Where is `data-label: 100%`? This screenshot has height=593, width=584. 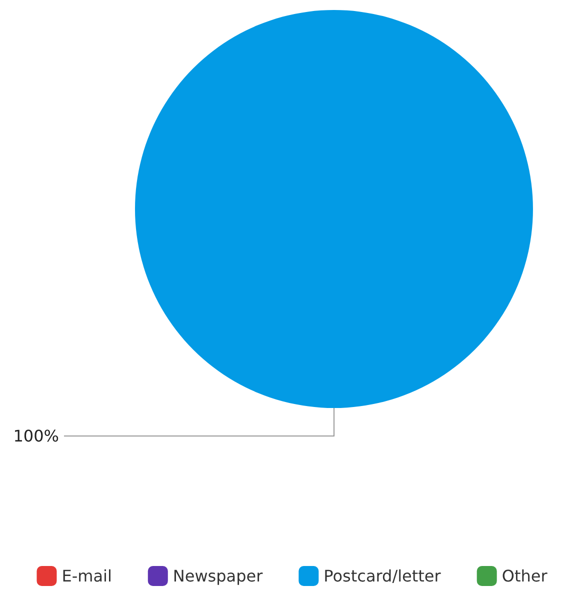
data-label: 100% is located at coordinates (36, 436).